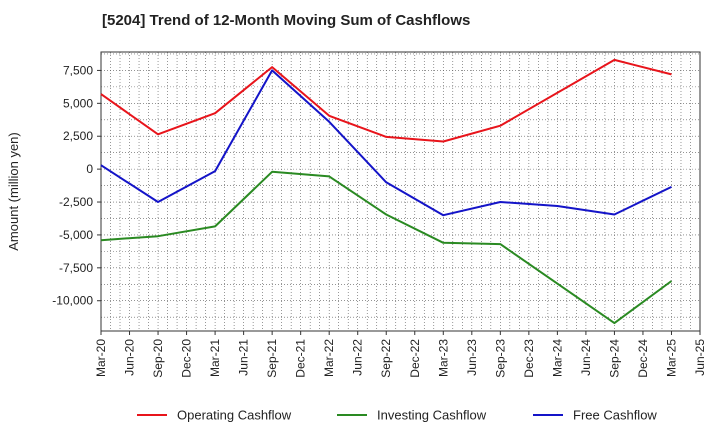 This screenshot has width=720, height=440. I want to click on x-tick-label: Dec-20, so click(187, 358).